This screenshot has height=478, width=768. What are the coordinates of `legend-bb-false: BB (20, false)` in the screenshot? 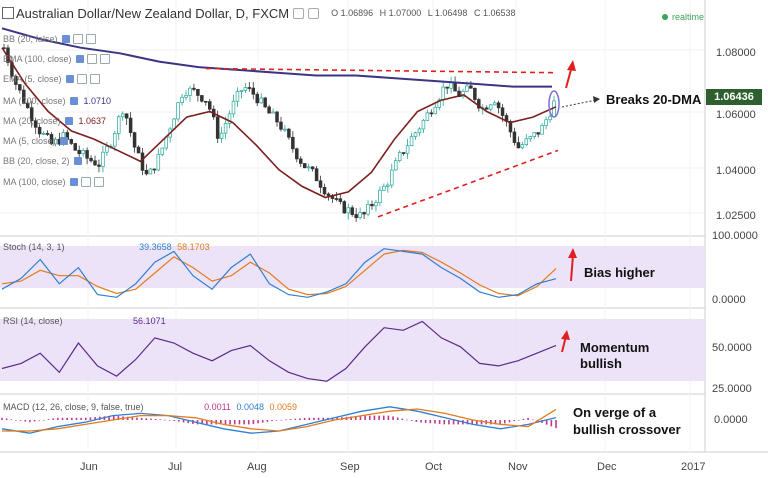 It's located at (49, 38).